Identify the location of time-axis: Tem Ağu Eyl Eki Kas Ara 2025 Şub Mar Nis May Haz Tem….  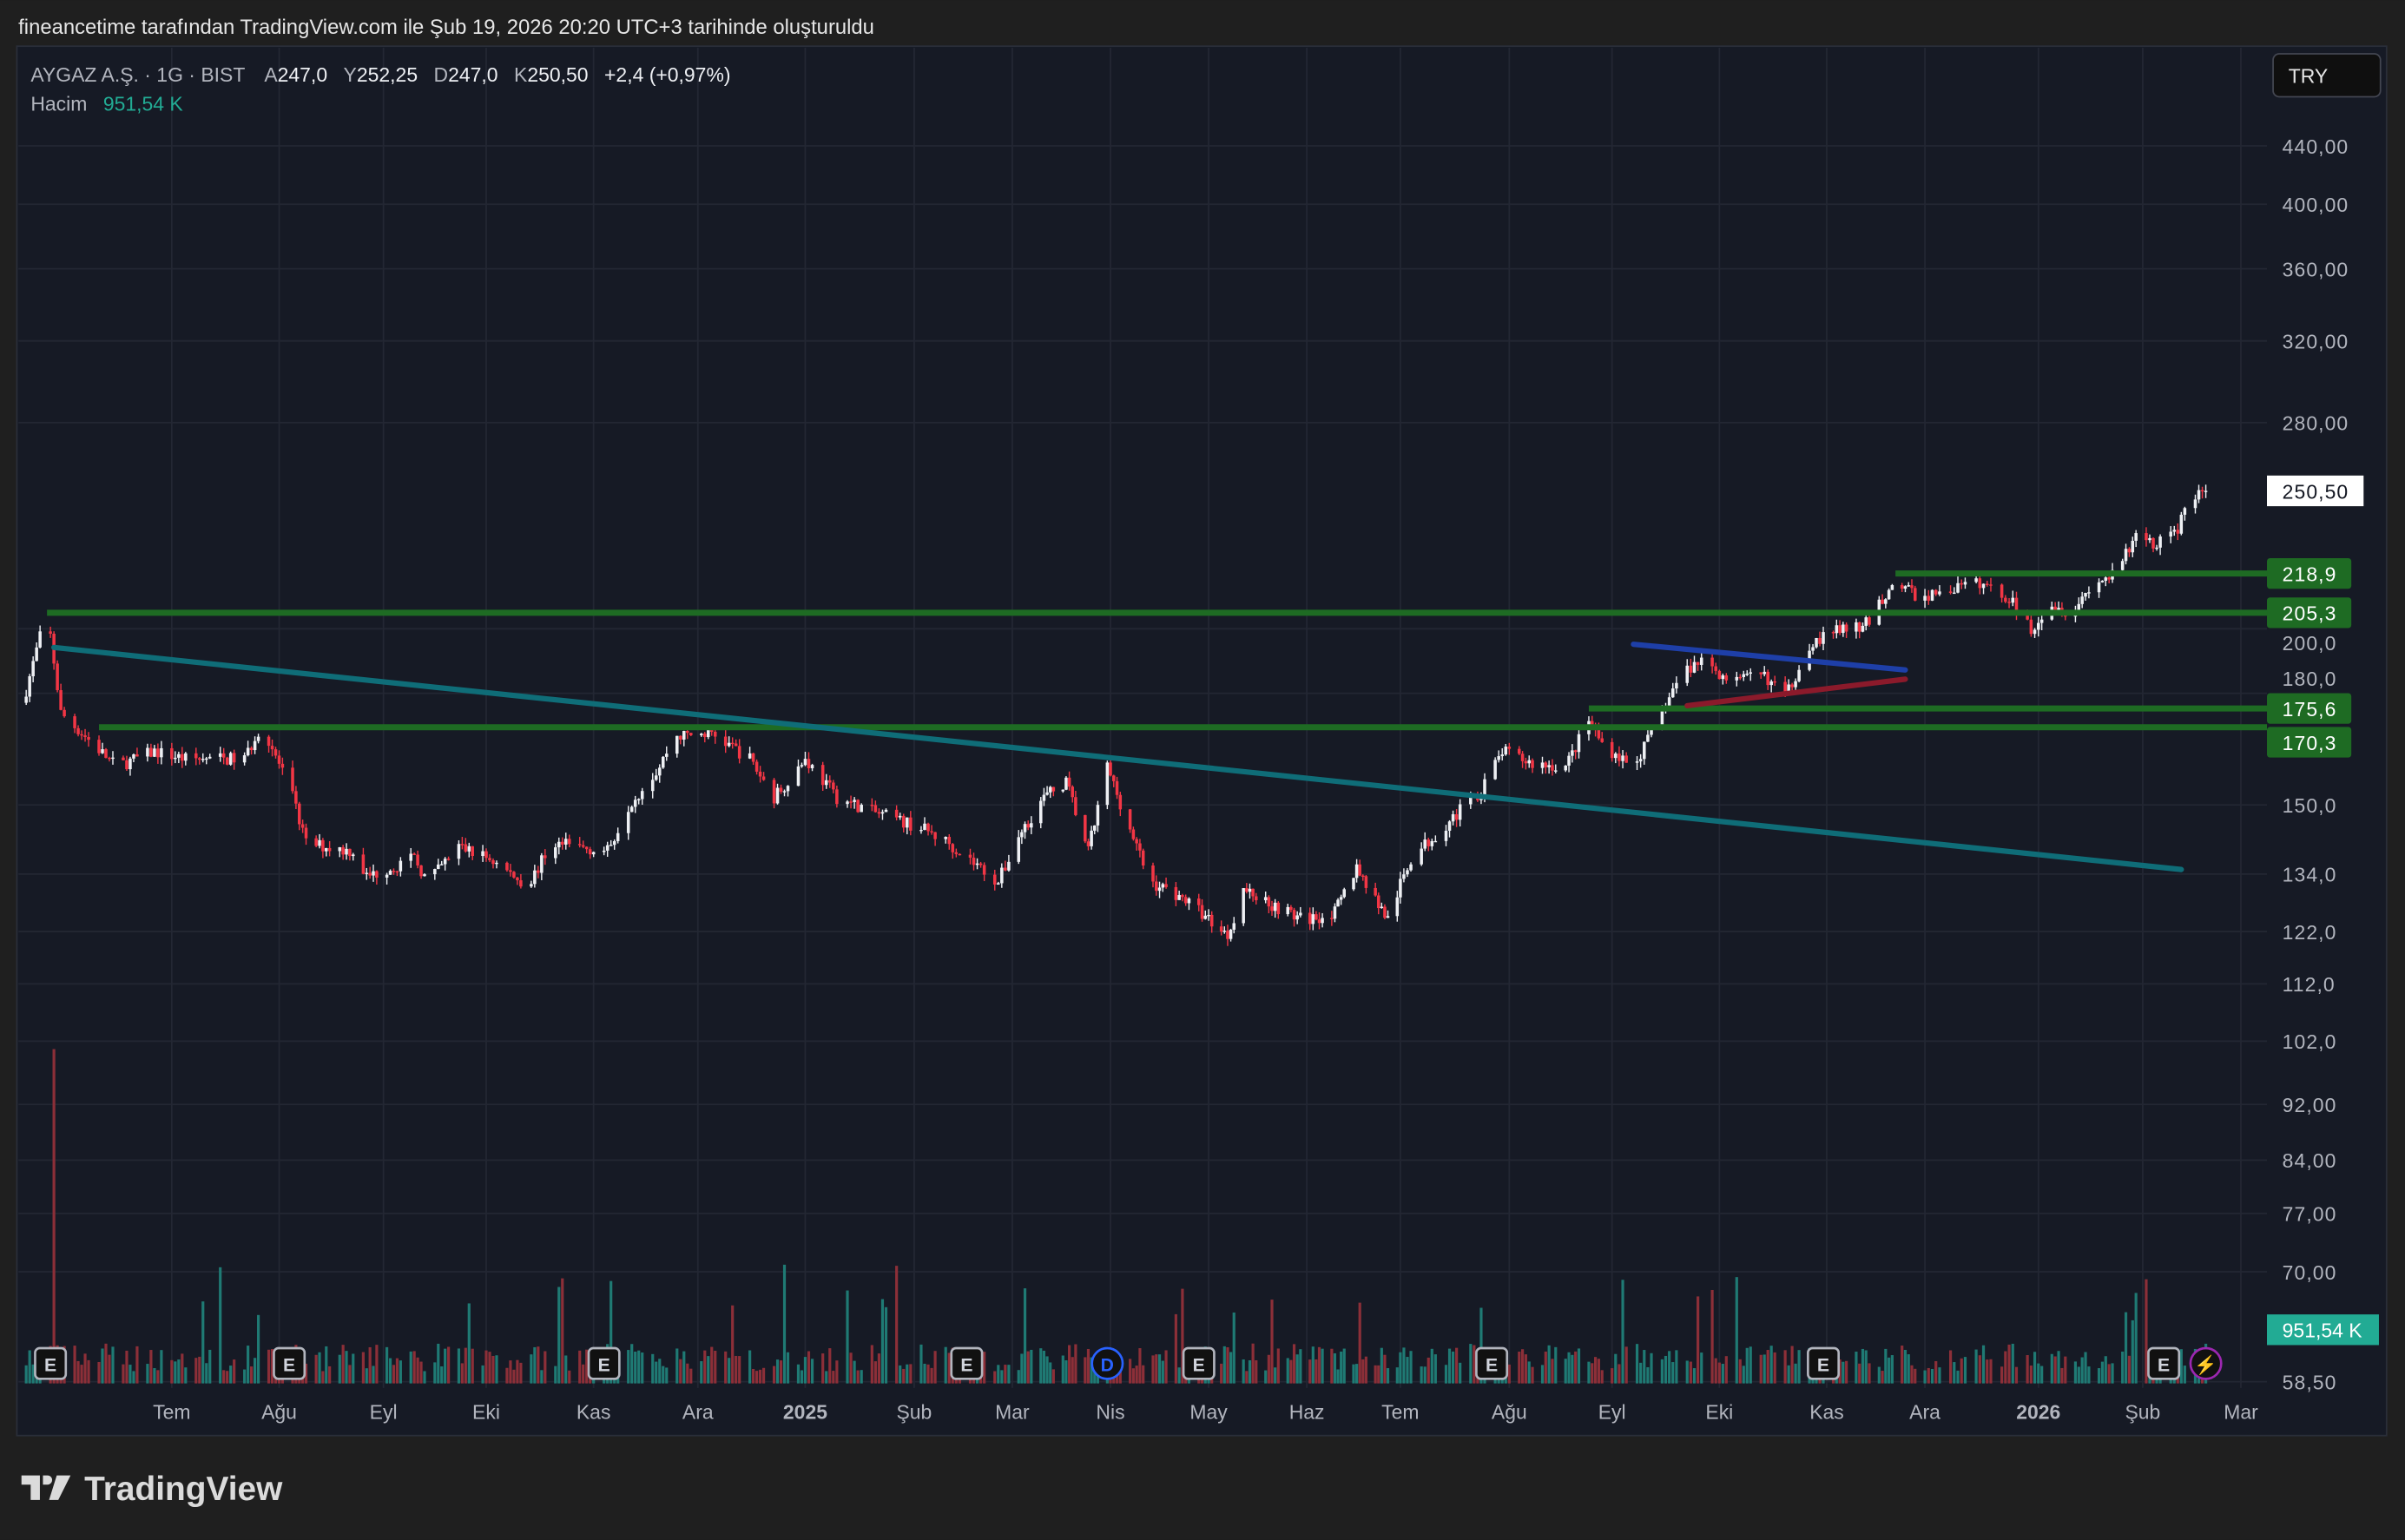
(1205, 1412).